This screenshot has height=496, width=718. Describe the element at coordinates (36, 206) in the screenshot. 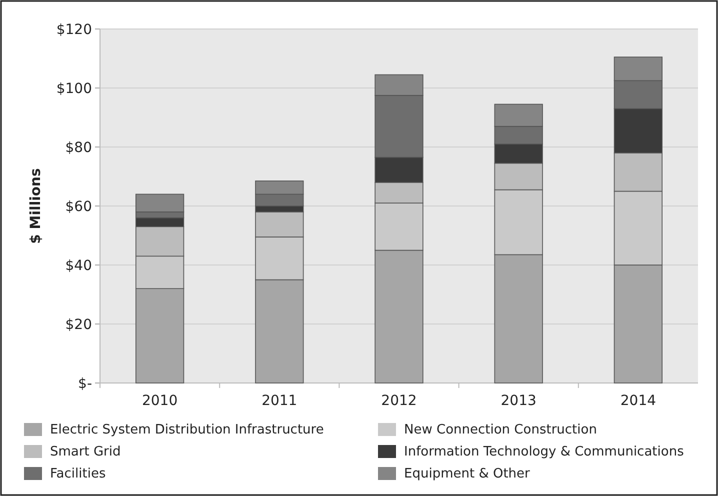

I see `y-axis-title: $ Millions` at that location.